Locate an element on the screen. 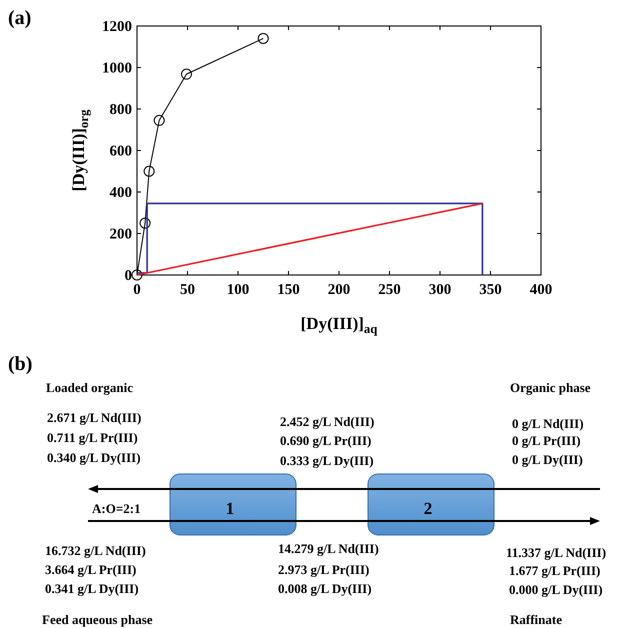  text: (b) is located at coordinates (20, 364).